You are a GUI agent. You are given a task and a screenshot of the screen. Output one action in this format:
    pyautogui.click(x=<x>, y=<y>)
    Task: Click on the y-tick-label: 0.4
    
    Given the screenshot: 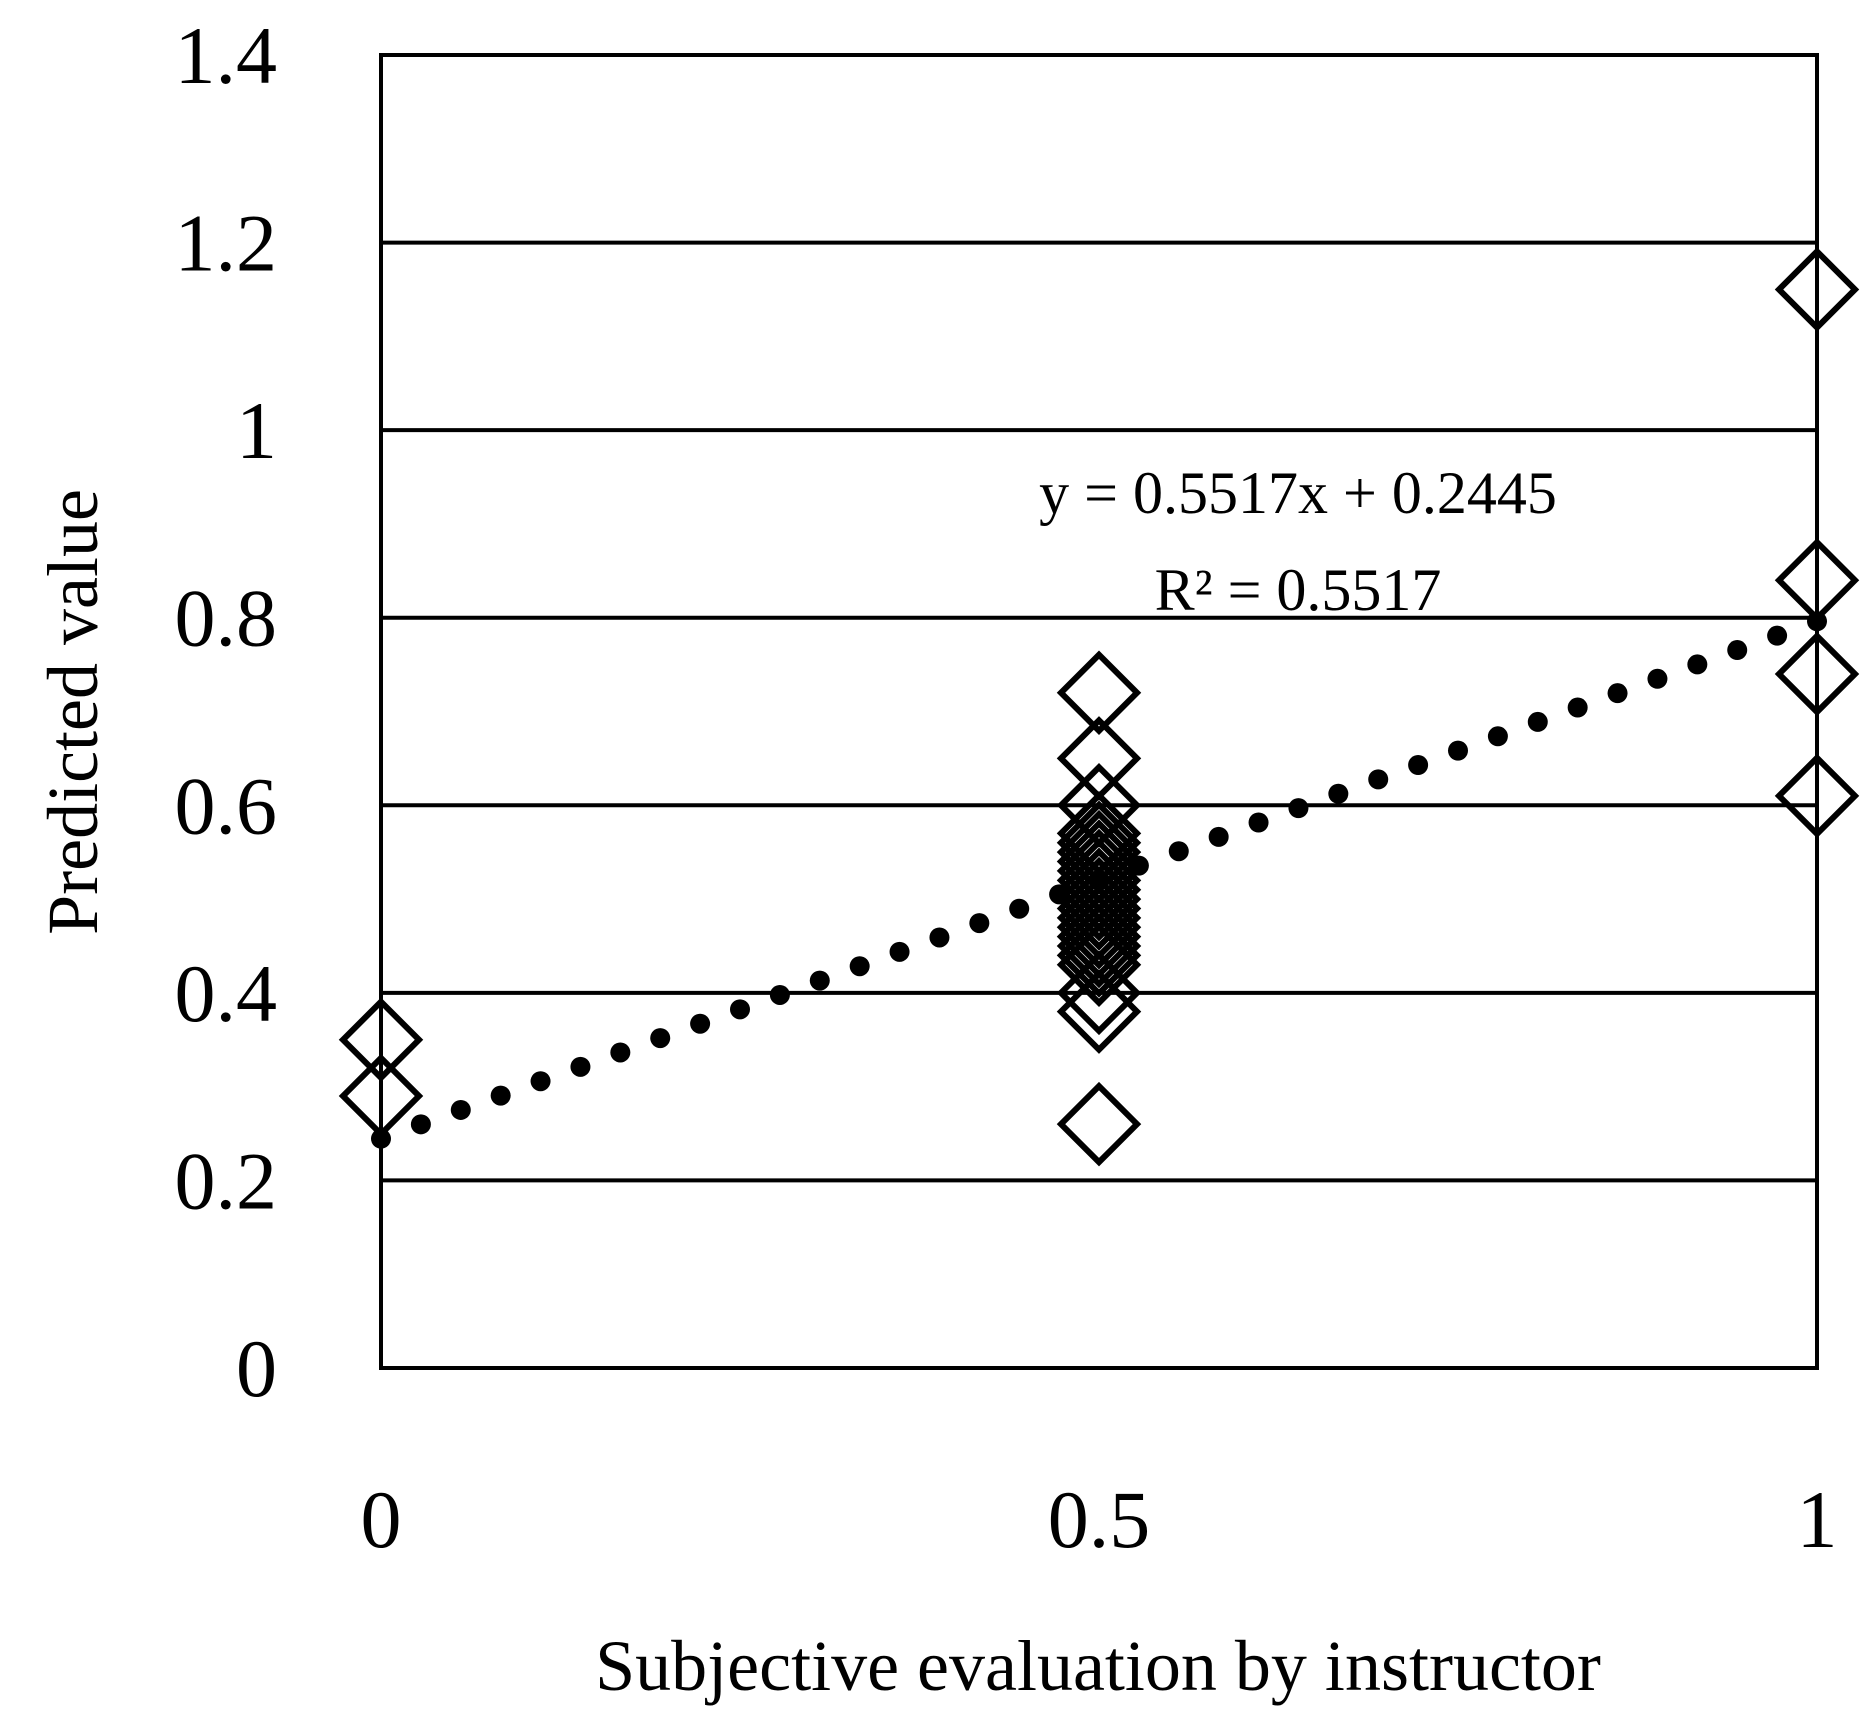 What is the action you would take?
    pyautogui.click(x=226, y=993)
    